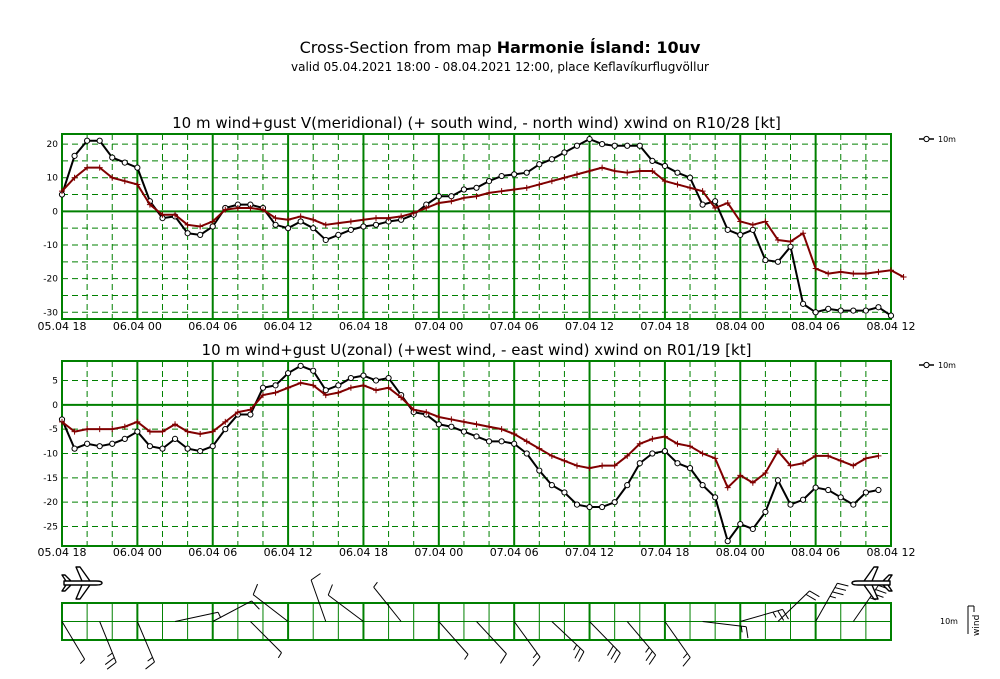 This screenshot has height=679, width=1000. I want to click on y-tick-label: 10, so click(53, 179).